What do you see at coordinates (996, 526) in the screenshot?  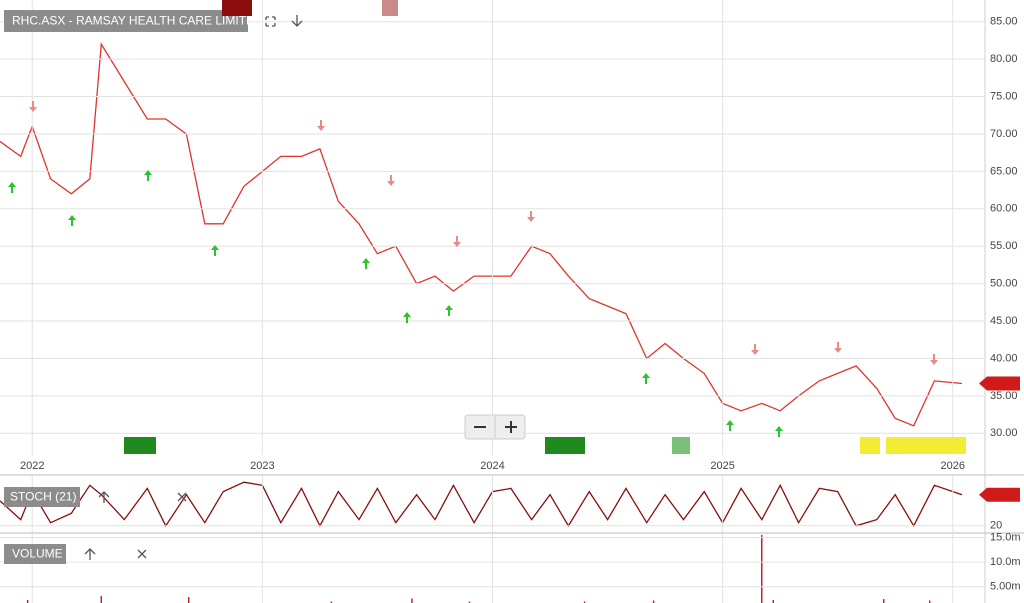 I see `y-tick-label: 20` at bounding box center [996, 526].